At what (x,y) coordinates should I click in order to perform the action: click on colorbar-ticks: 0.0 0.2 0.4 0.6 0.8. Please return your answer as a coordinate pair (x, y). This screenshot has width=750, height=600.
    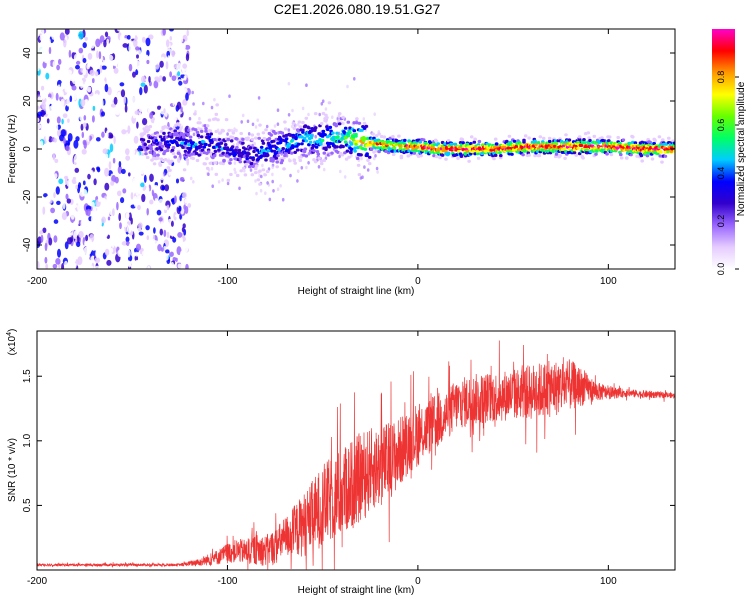
    Looking at the image, I should click on (727, 173).